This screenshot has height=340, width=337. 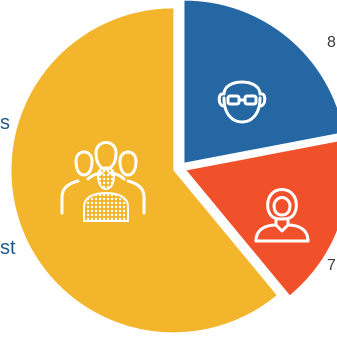 I want to click on left-label-top: s, so click(x=5, y=123).